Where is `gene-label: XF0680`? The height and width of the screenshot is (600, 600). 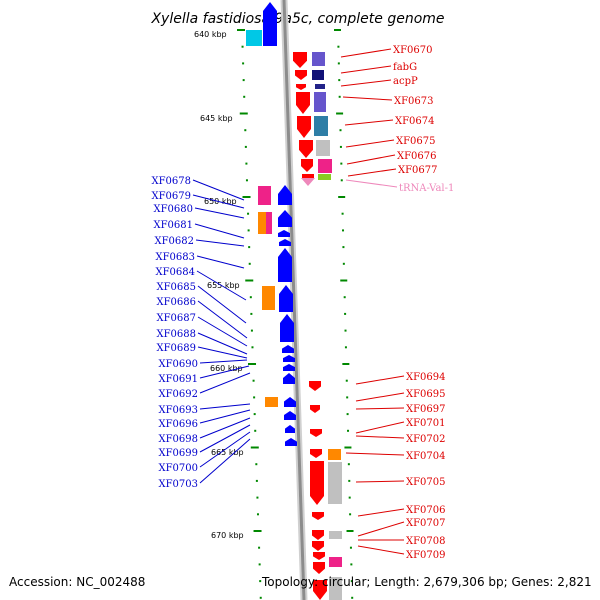 gene-label: XF0680 is located at coordinates (173, 209).